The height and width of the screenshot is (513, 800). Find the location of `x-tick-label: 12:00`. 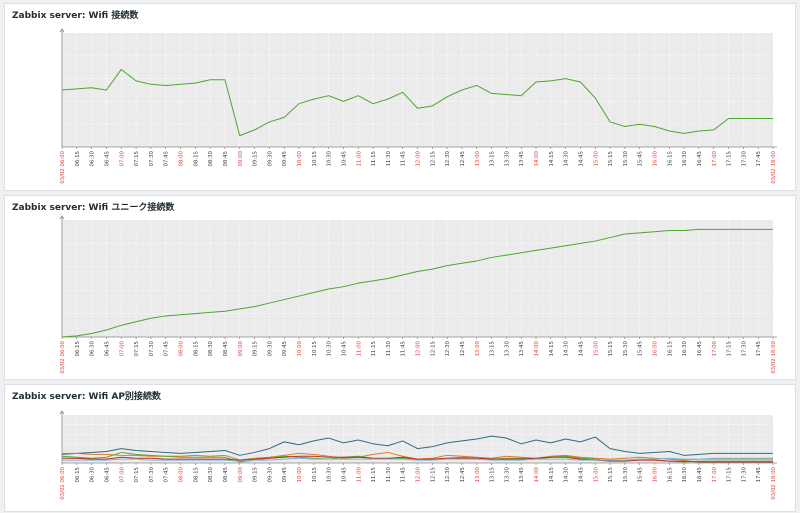

x-tick-label: 12:00 is located at coordinates (419, 348).